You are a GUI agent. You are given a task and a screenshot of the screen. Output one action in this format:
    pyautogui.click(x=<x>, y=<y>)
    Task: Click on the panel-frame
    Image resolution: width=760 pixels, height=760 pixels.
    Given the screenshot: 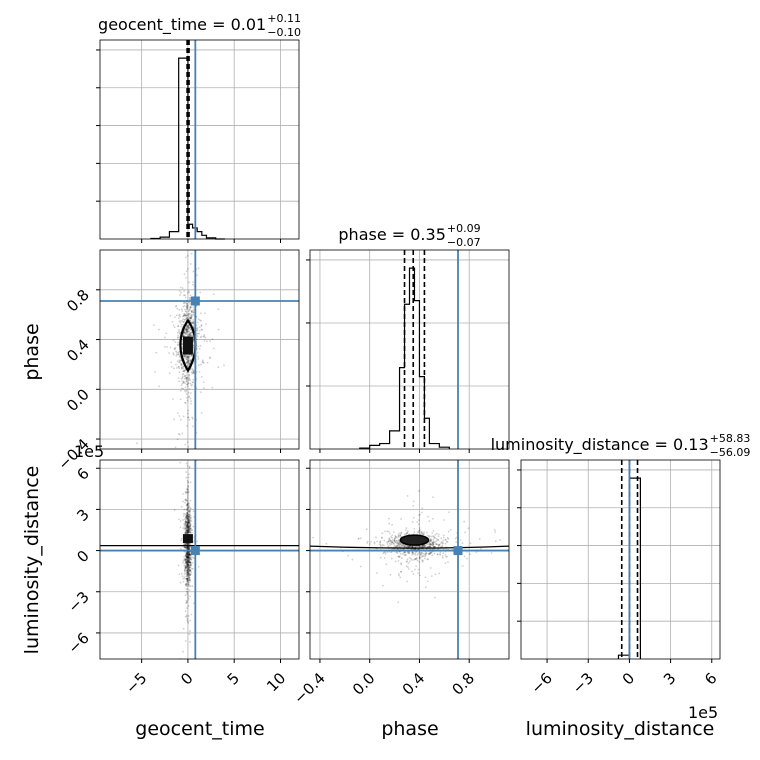 What is the action you would take?
    pyautogui.click(x=199, y=559)
    